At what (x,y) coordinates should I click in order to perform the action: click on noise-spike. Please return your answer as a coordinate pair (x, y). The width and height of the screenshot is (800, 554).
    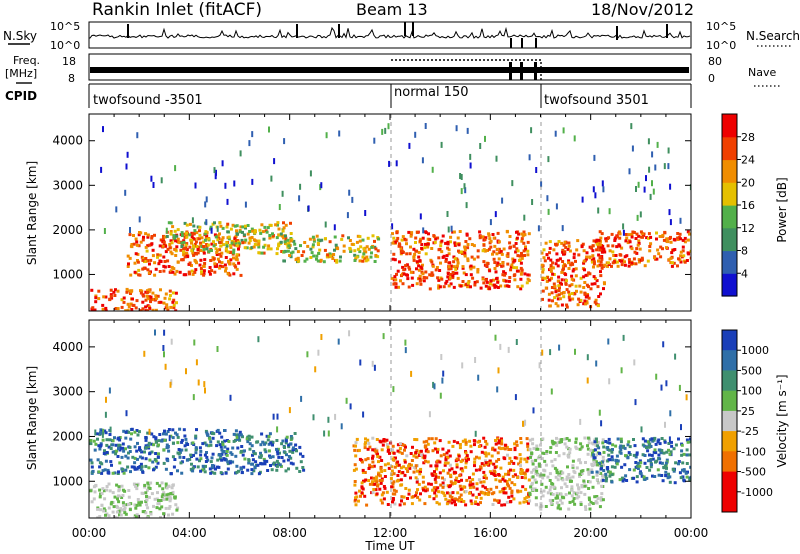
    Looking at the image, I should click on (339, 31).